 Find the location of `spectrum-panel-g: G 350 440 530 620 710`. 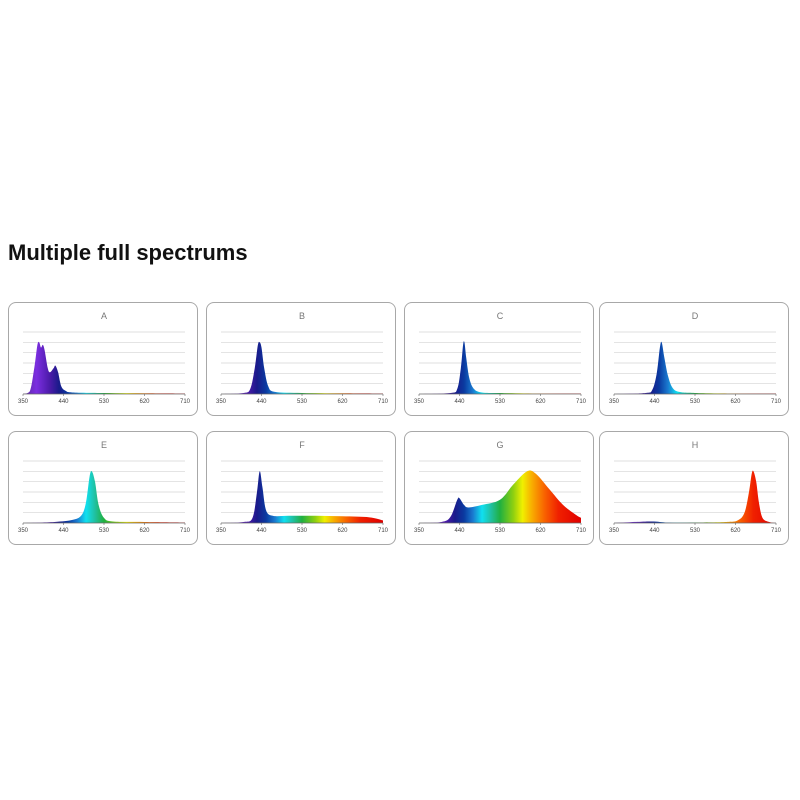

spectrum-panel-g: G 350 440 530 620 710 is located at coordinates (499, 488).